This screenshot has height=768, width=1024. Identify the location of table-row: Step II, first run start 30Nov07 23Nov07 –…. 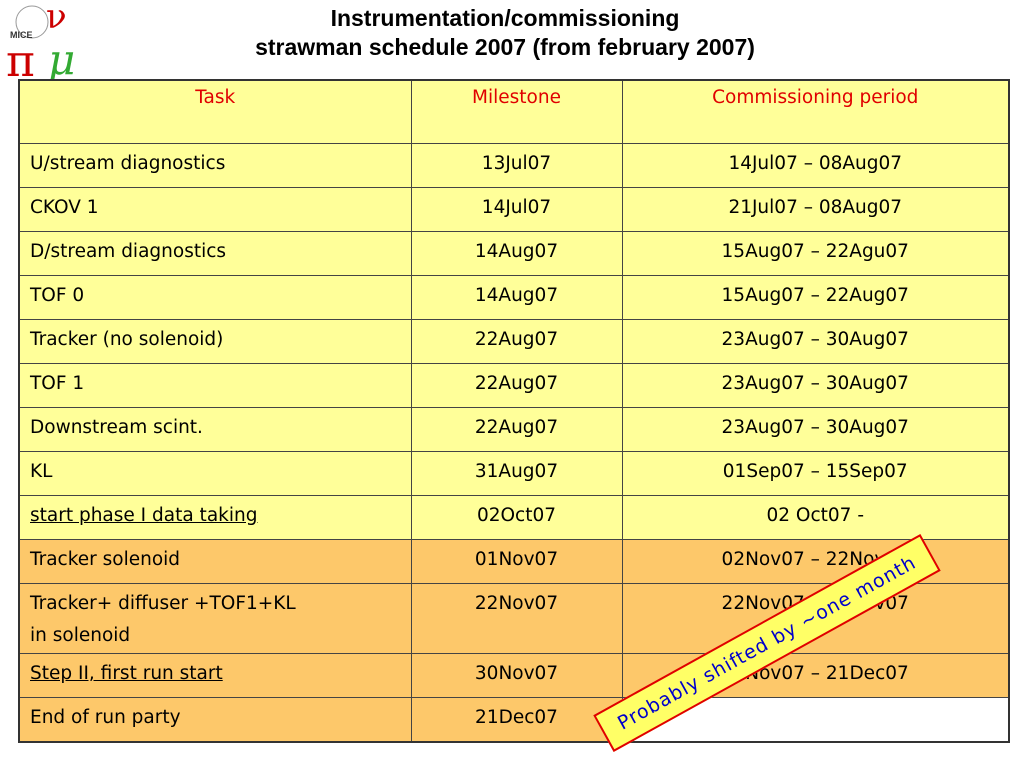
(514, 675).